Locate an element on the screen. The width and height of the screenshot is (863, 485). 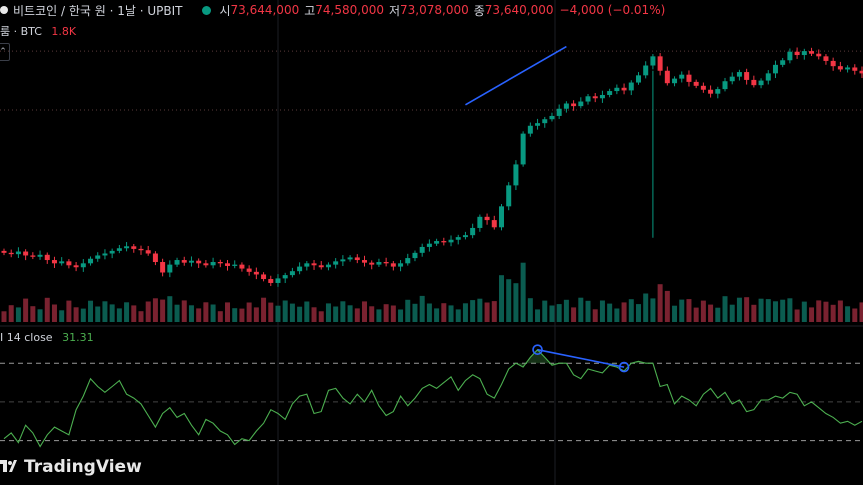
low-label: 저 is located at coordinates (394, 10).